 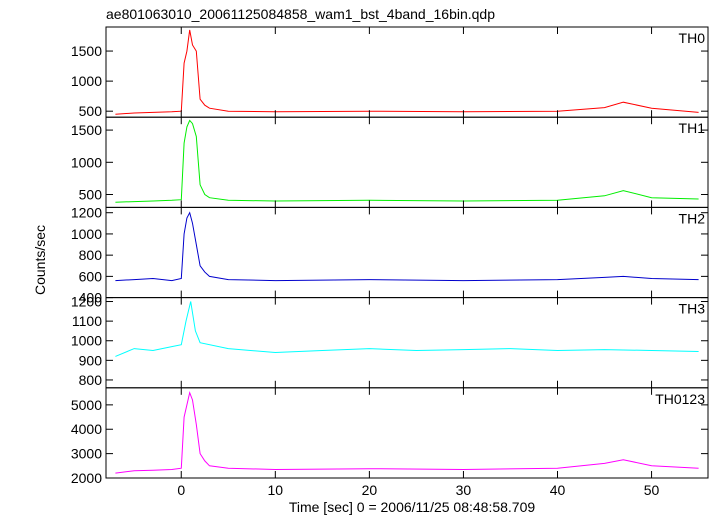 I want to click on series-line-th1, so click(x=407, y=161).